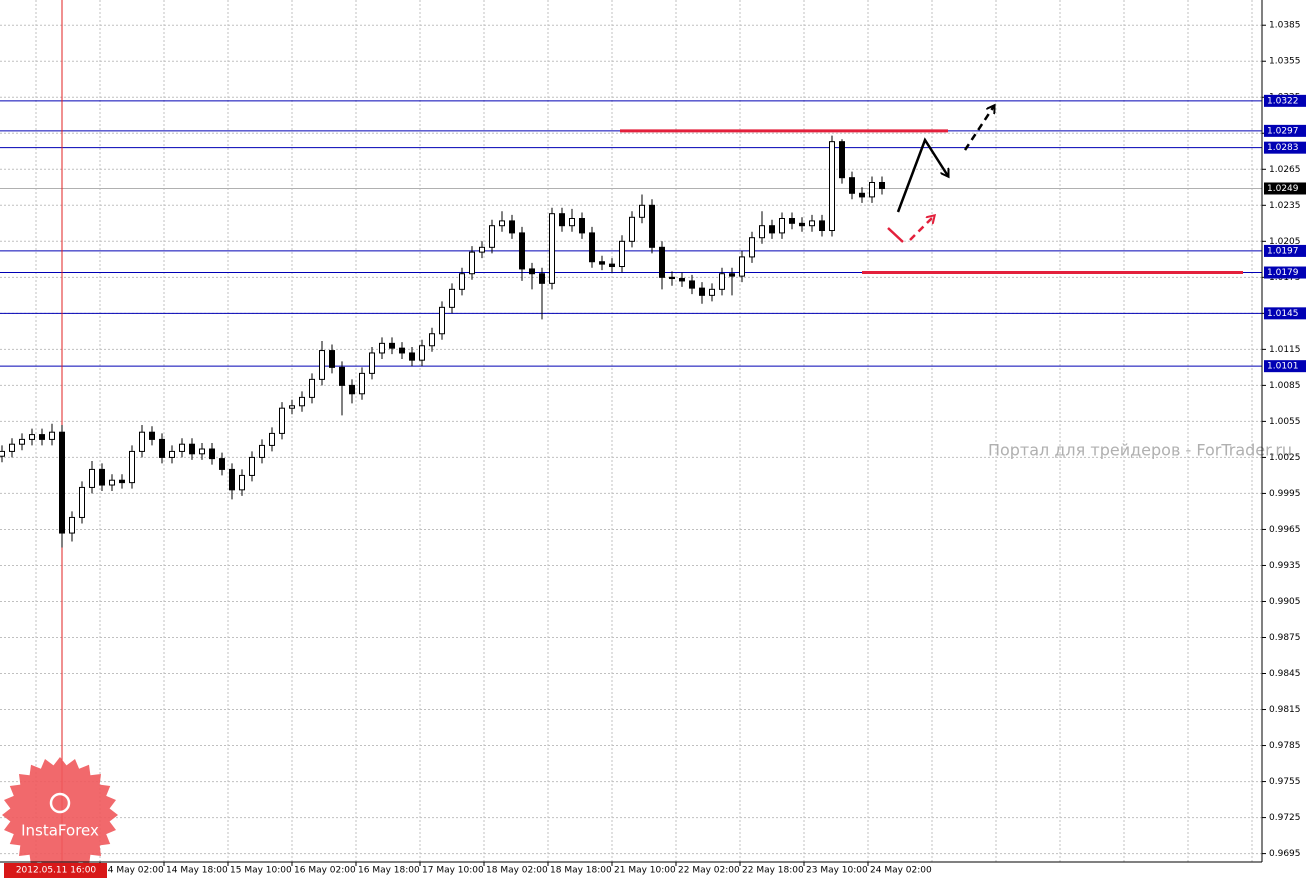  Describe the element at coordinates (1285, 458) in the screenshot. I see `y-tick-label: 1.0025` at that location.